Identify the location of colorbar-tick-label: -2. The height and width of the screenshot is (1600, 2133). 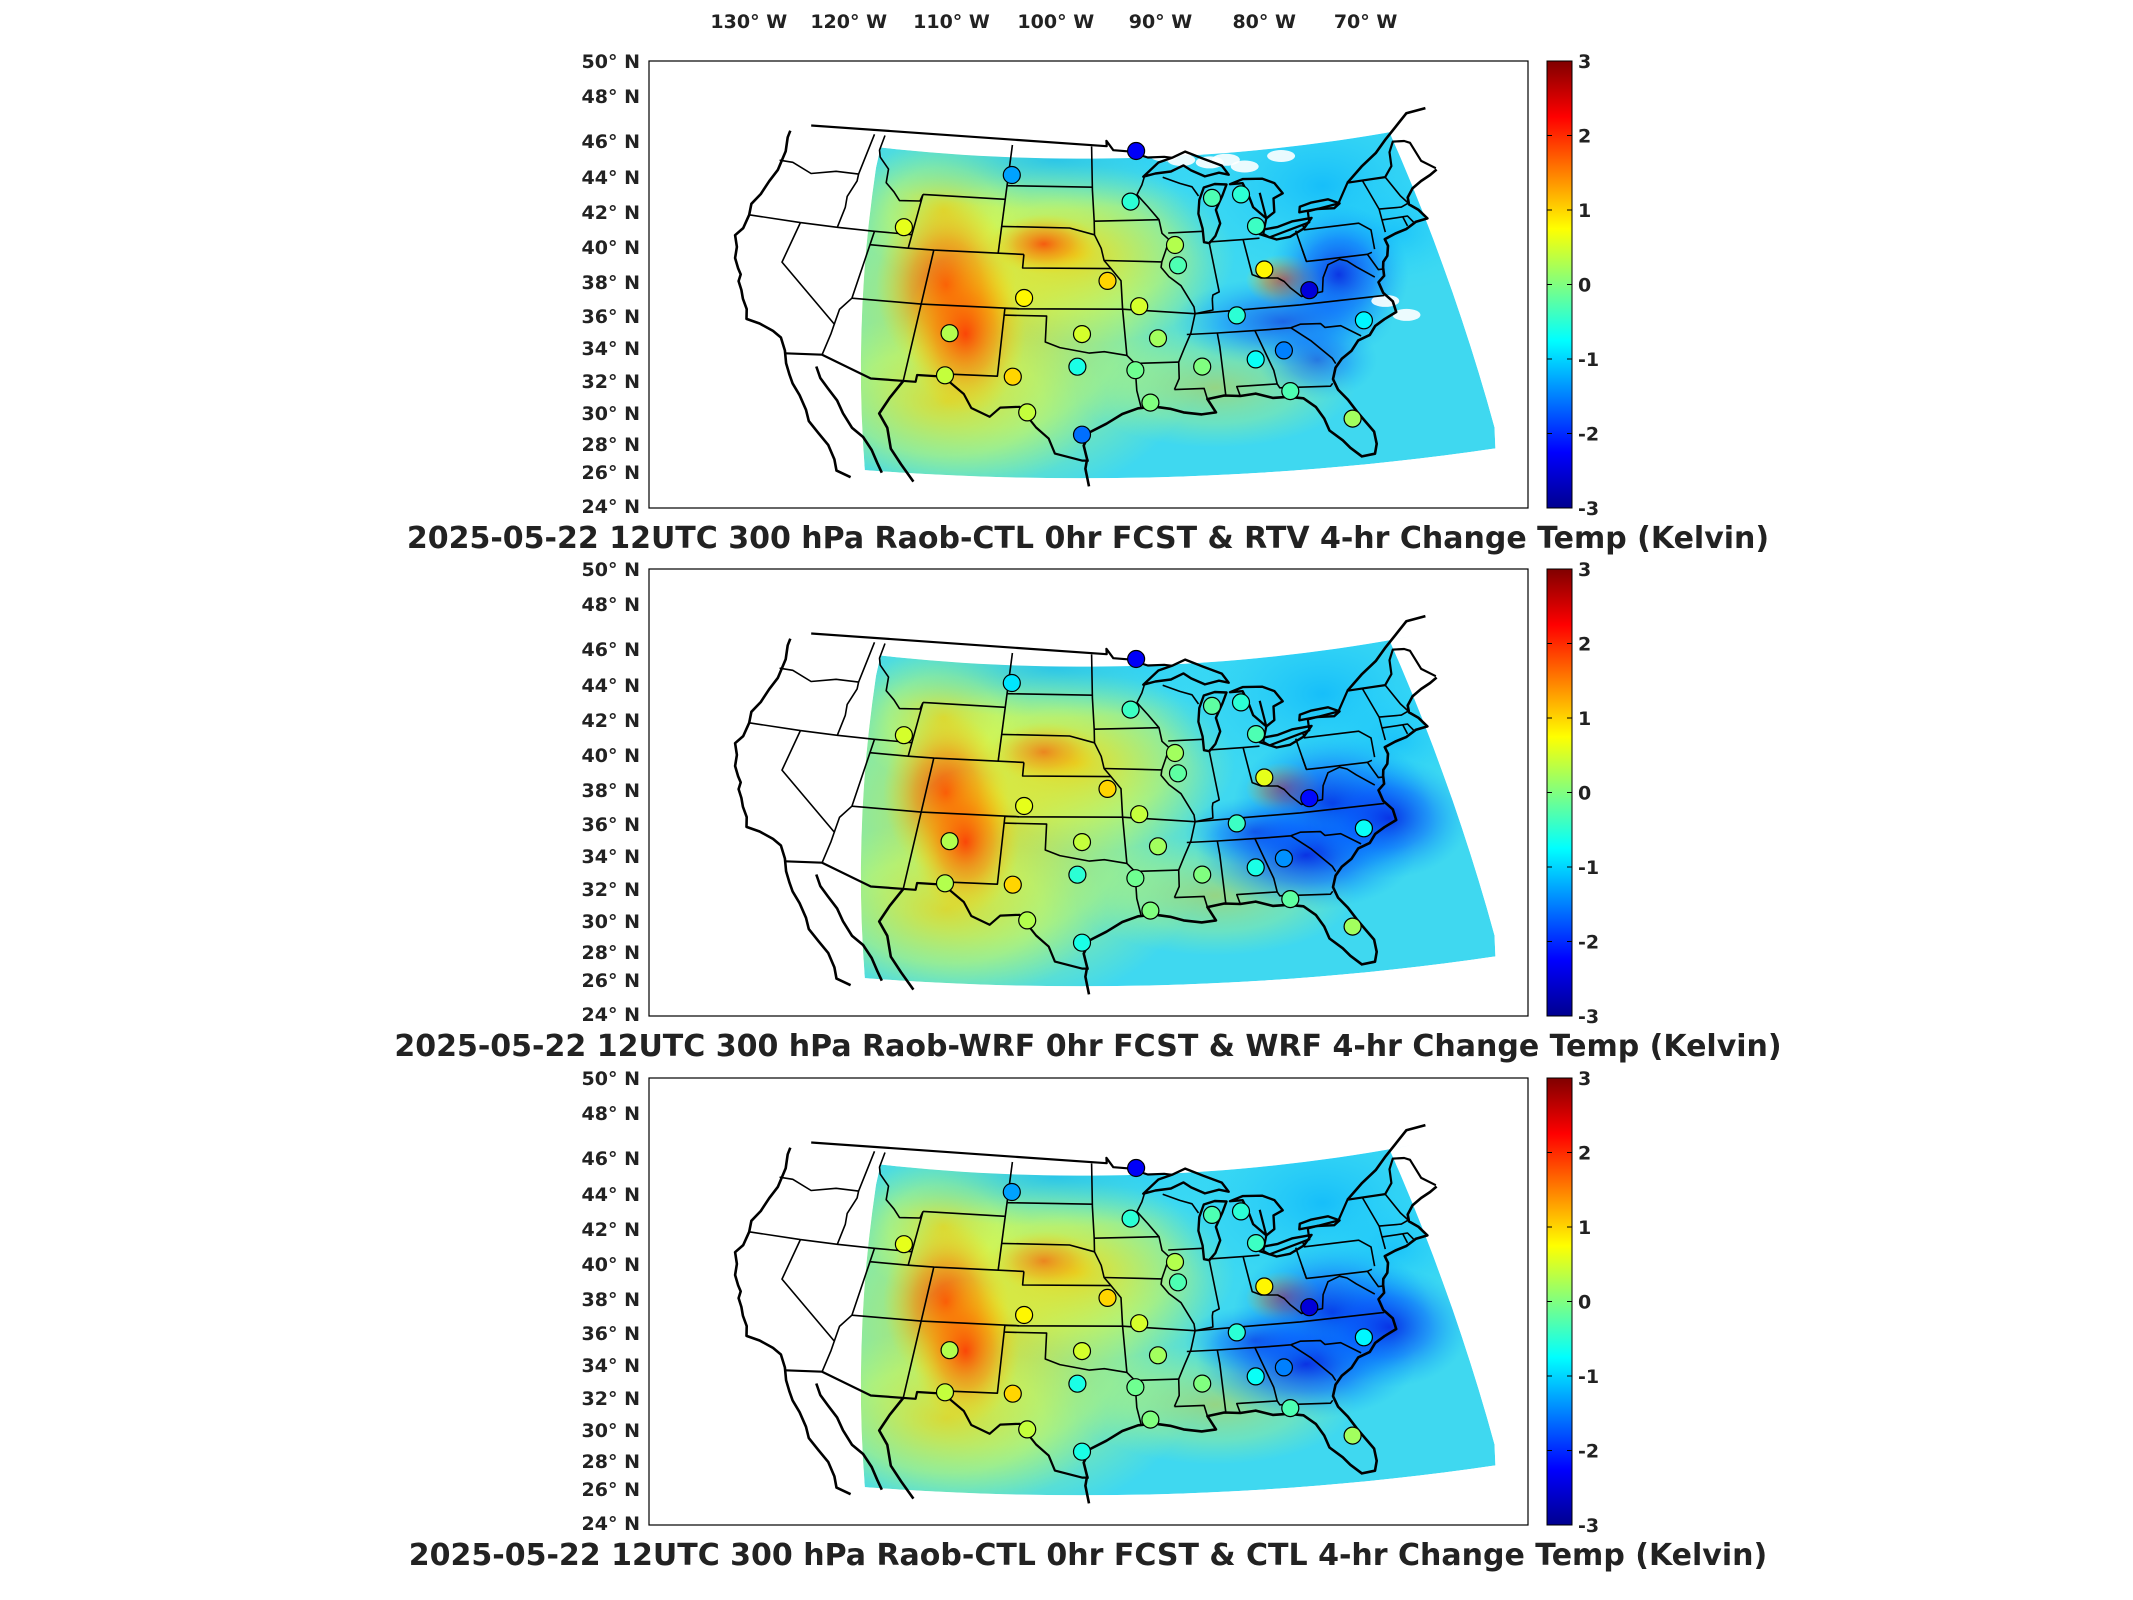
(1588, 943).